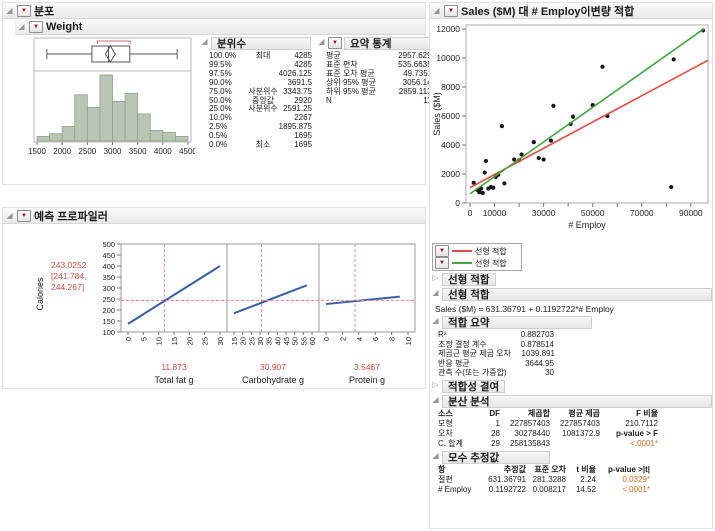 This screenshot has height=531, width=715. I want to click on table-cell: 0.0%, so click(218, 145).